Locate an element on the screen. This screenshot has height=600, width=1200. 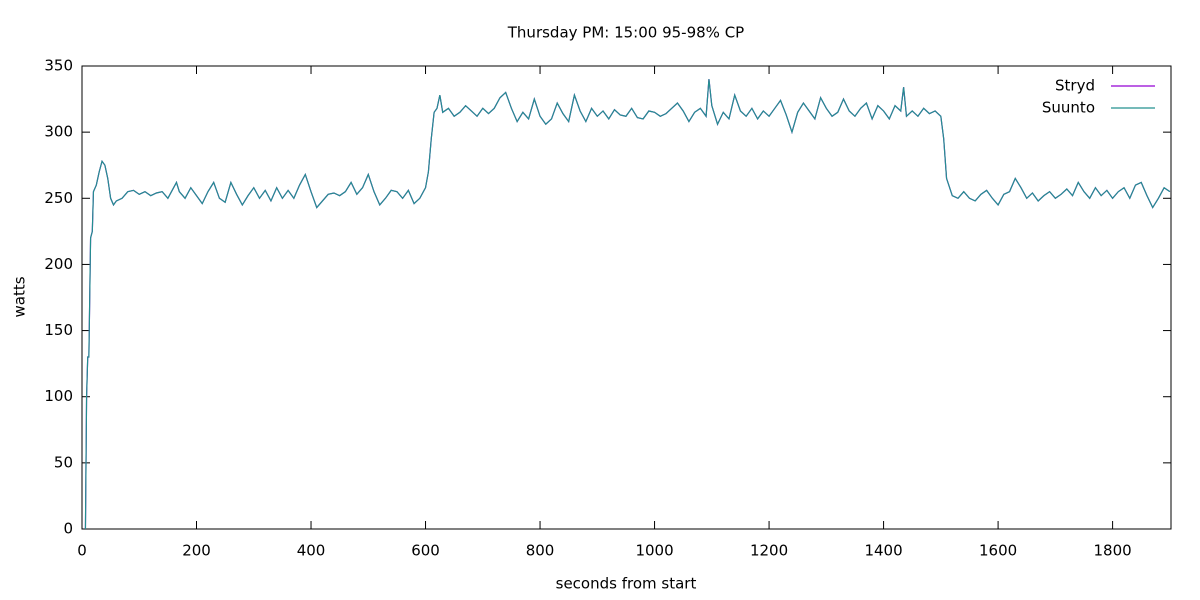
x-tick-label: 200 is located at coordinates (196, 551).